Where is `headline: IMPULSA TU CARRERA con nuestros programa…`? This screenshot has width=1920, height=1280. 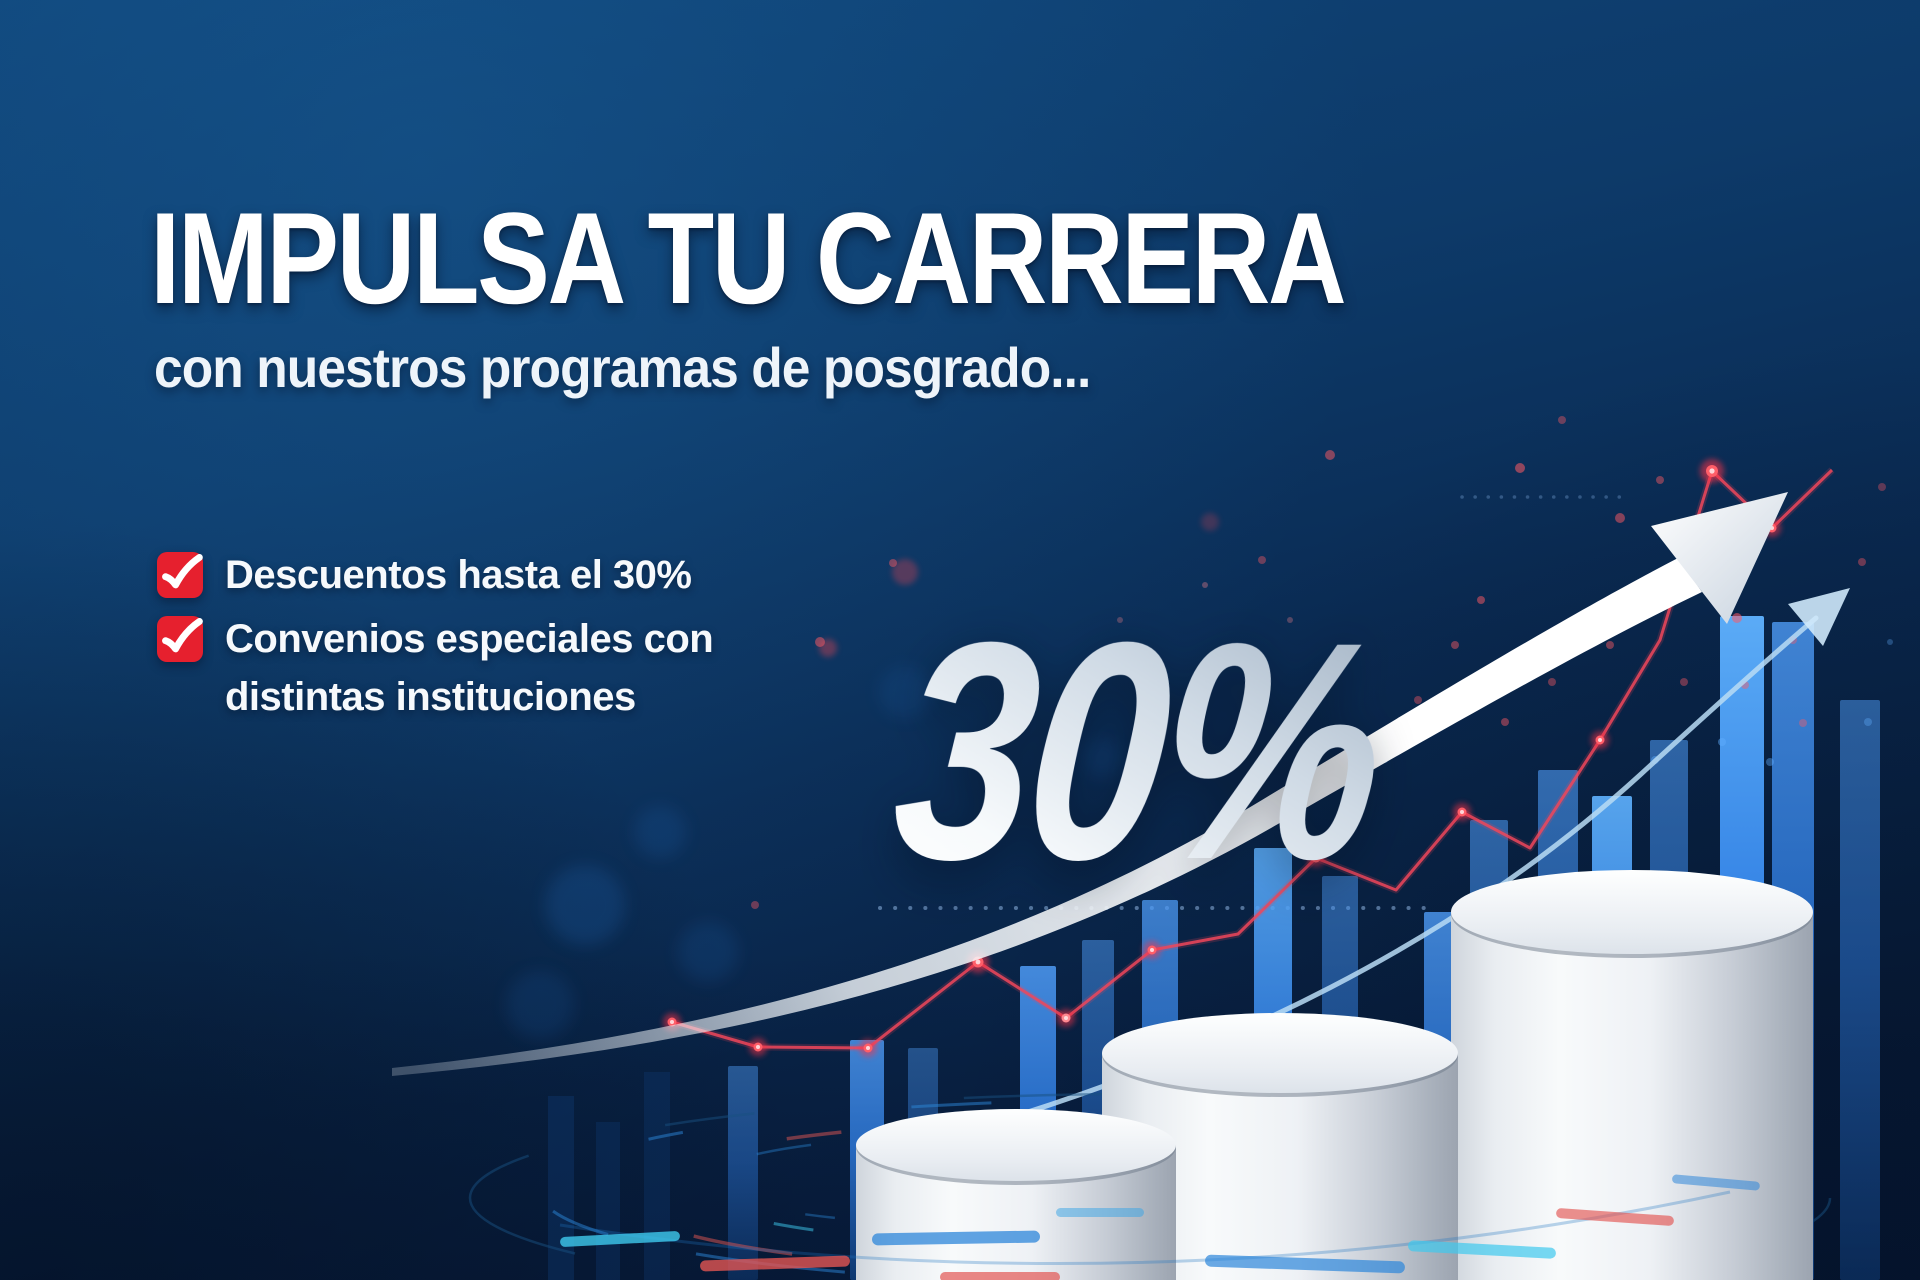 headline: IMPULSA TU CARRERA con nuestros programa… is located at coordinates (861, 295).